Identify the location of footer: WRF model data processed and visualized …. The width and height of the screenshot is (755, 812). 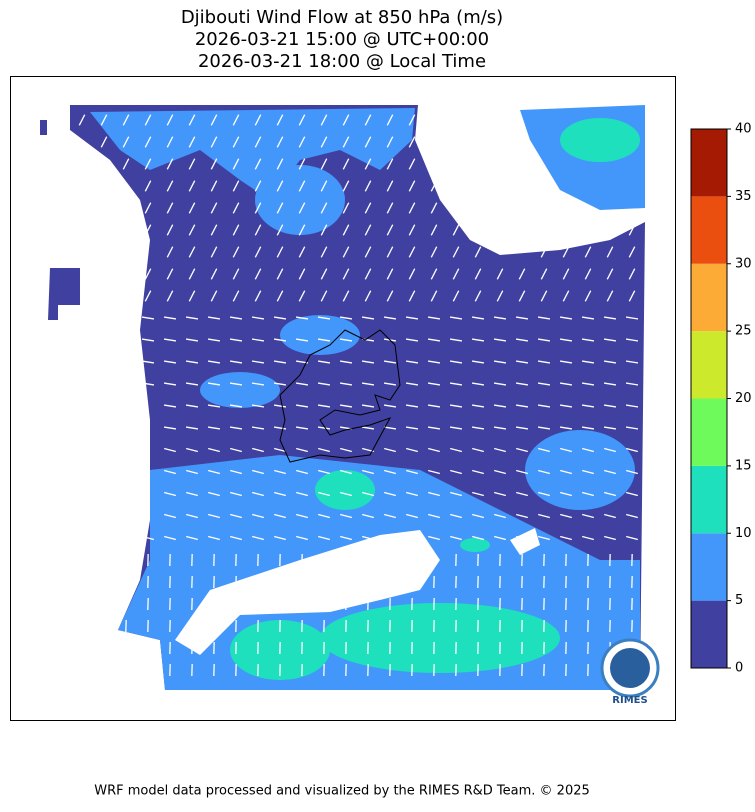
(342, 791).